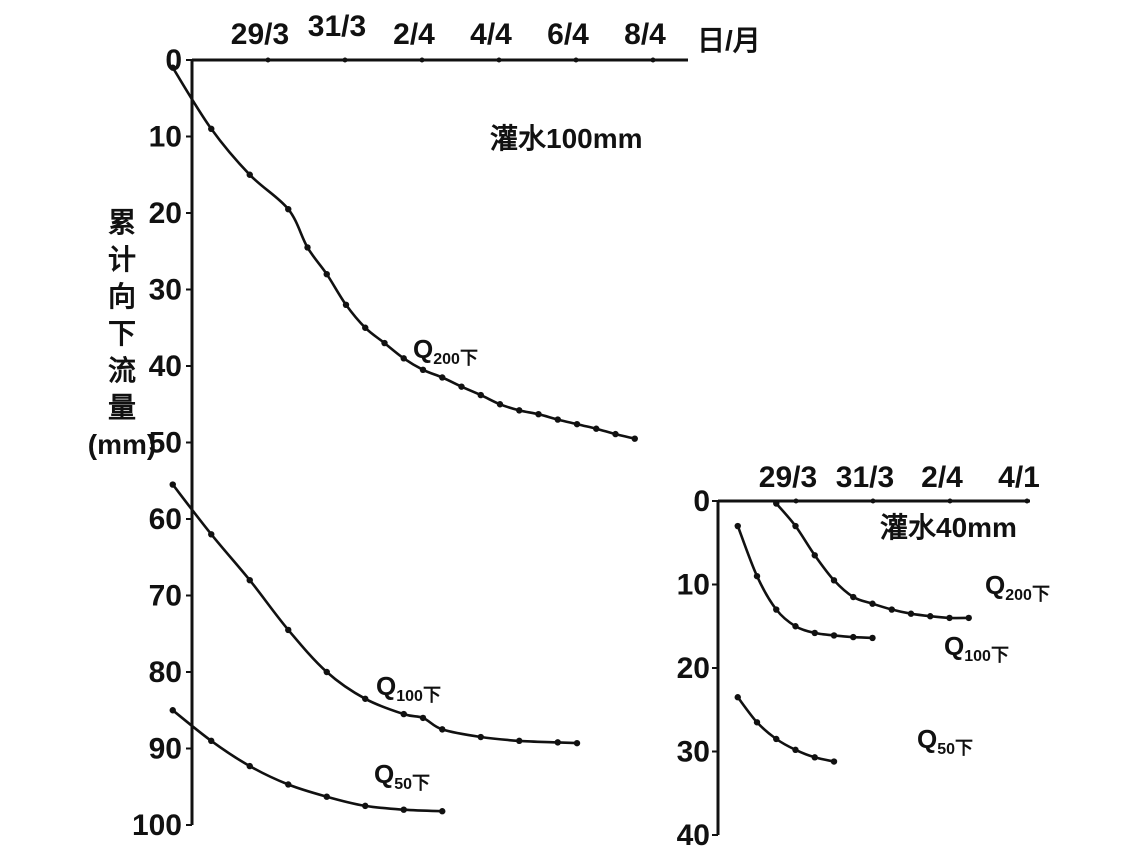 The width and height of the screenshot is (1148, 851). I want to click on x-tick-label: 8/4, so click(645, 34).